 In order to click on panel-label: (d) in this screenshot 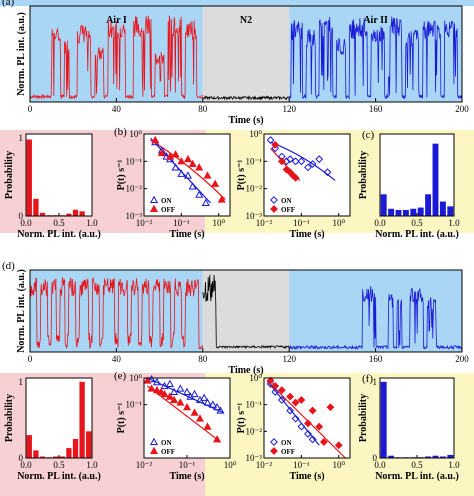, I will do `click(8, 266)`.